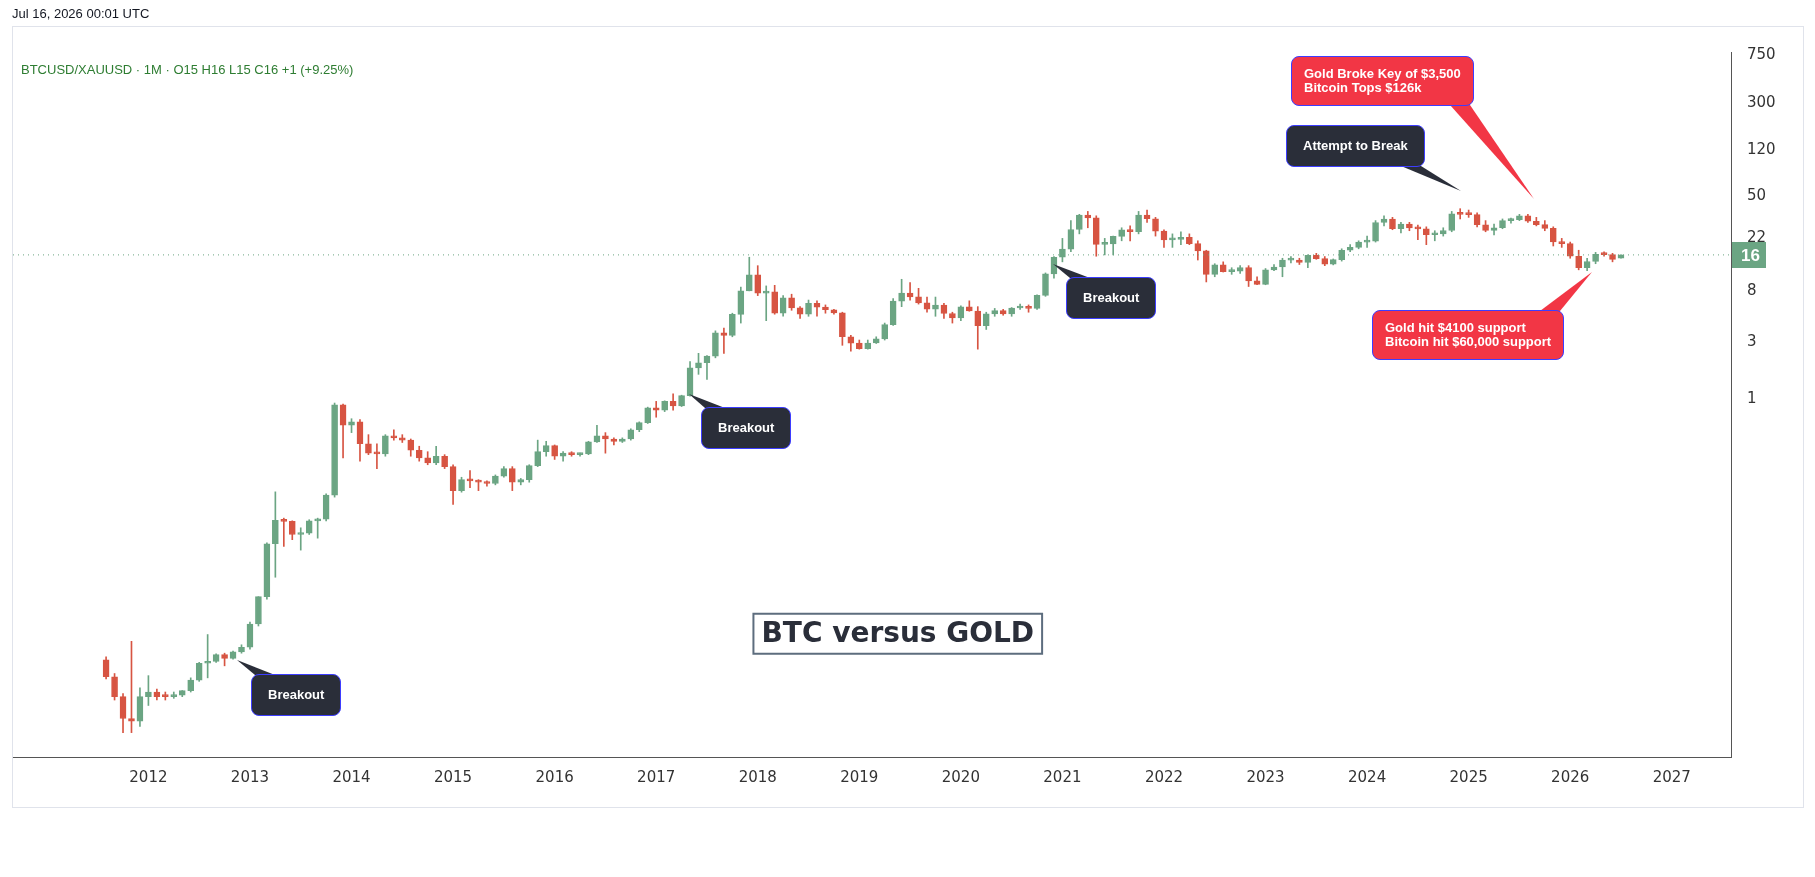 This screenshot has height=877, width=1815. What do you see at coordinates (757, 776) in the screenshot?
I see `x-tick-label: 2018` at bounding box center [757, 776].